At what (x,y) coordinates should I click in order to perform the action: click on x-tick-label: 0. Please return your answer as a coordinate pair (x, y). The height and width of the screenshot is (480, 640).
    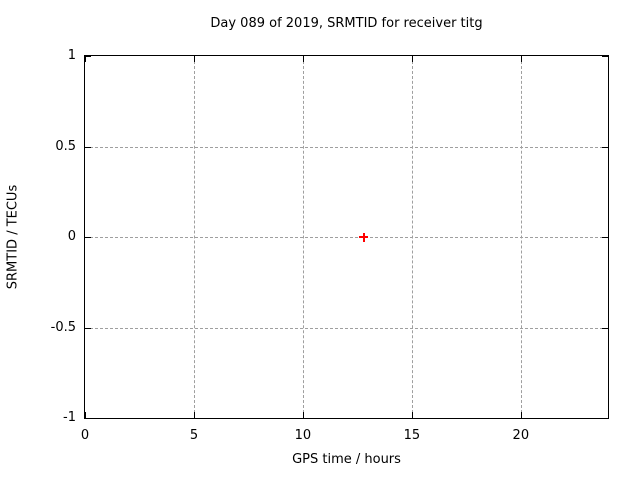
    Looking at the image, I should click on (85, 435).